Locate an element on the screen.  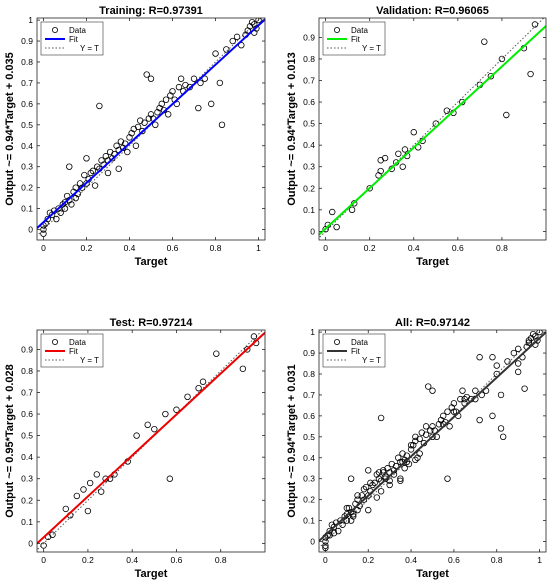
training-x-tick-label: 0.8 is located at coordinates (216, 248).